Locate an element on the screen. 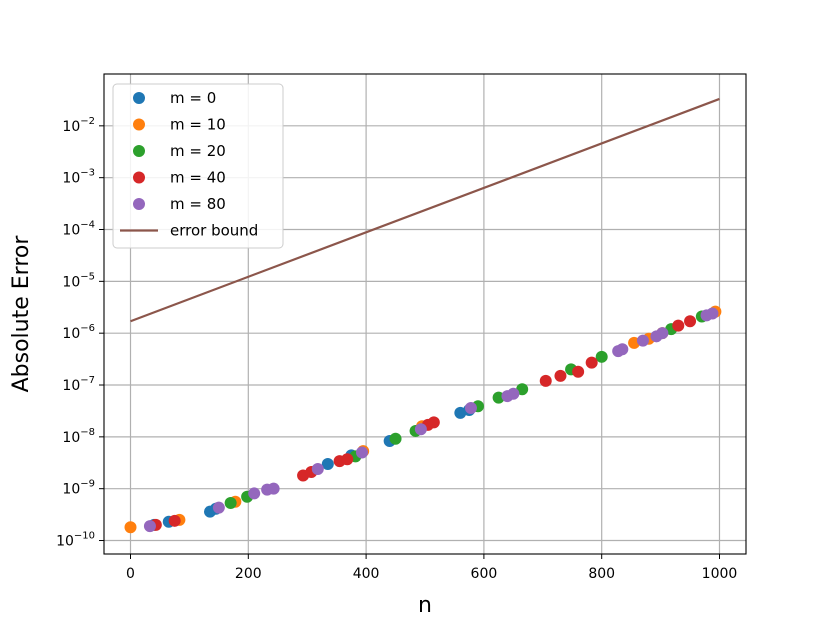  y-tick-label: 10⁻⁷ is located at coordinates (78, 384).